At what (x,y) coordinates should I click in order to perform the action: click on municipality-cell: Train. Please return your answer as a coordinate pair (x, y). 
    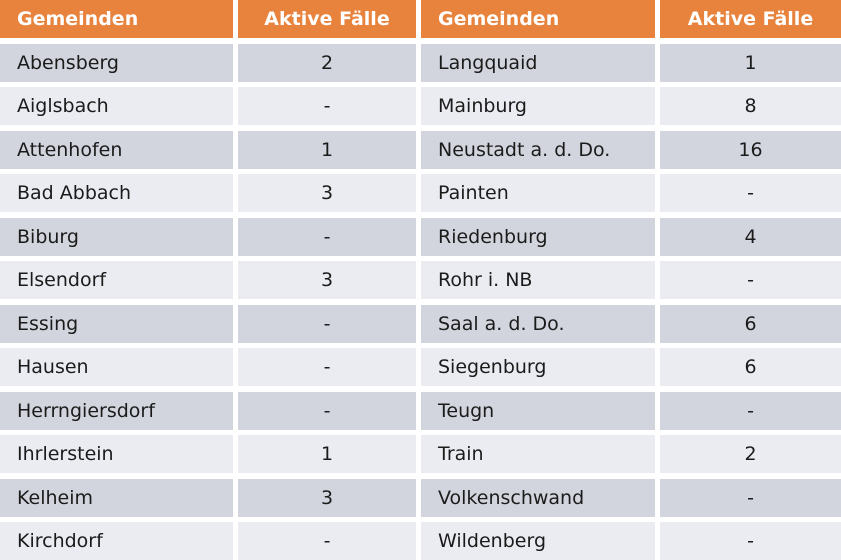
    Looking at the image, I should click on (538, 454).